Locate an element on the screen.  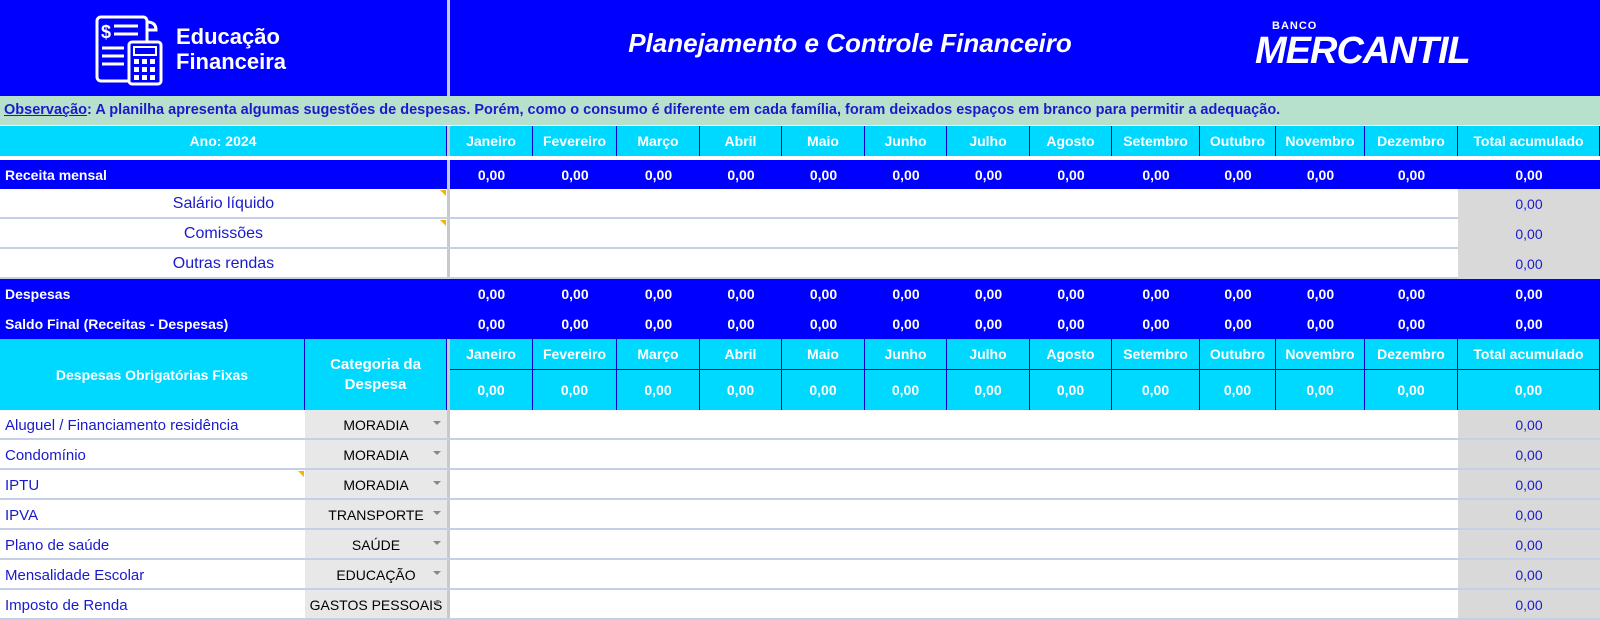
month-header: Março is located at coordinates (658, 141).